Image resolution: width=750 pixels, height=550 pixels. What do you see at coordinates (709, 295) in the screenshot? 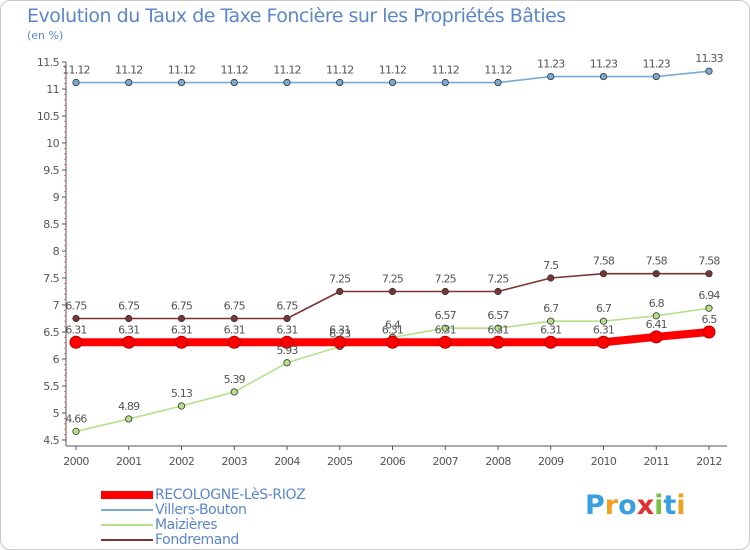
I see `data-label: 6.94` at bounding box center [709, 295].